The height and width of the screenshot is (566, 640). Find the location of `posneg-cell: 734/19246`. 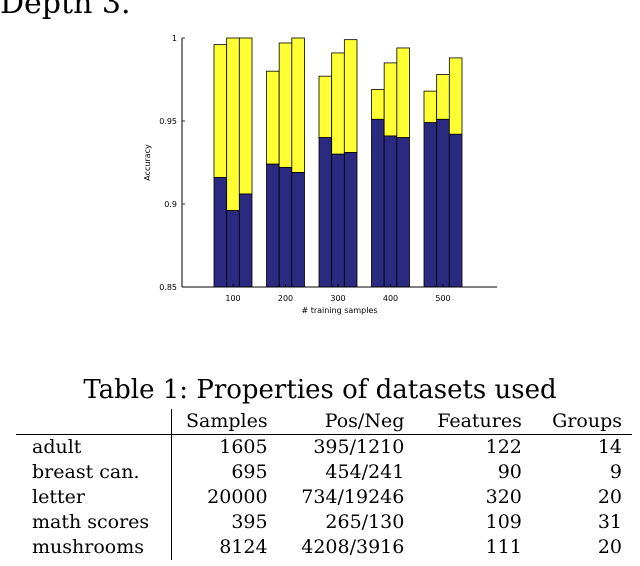

posneg-cell: 734/19246 is located at coordinates (353, 497).